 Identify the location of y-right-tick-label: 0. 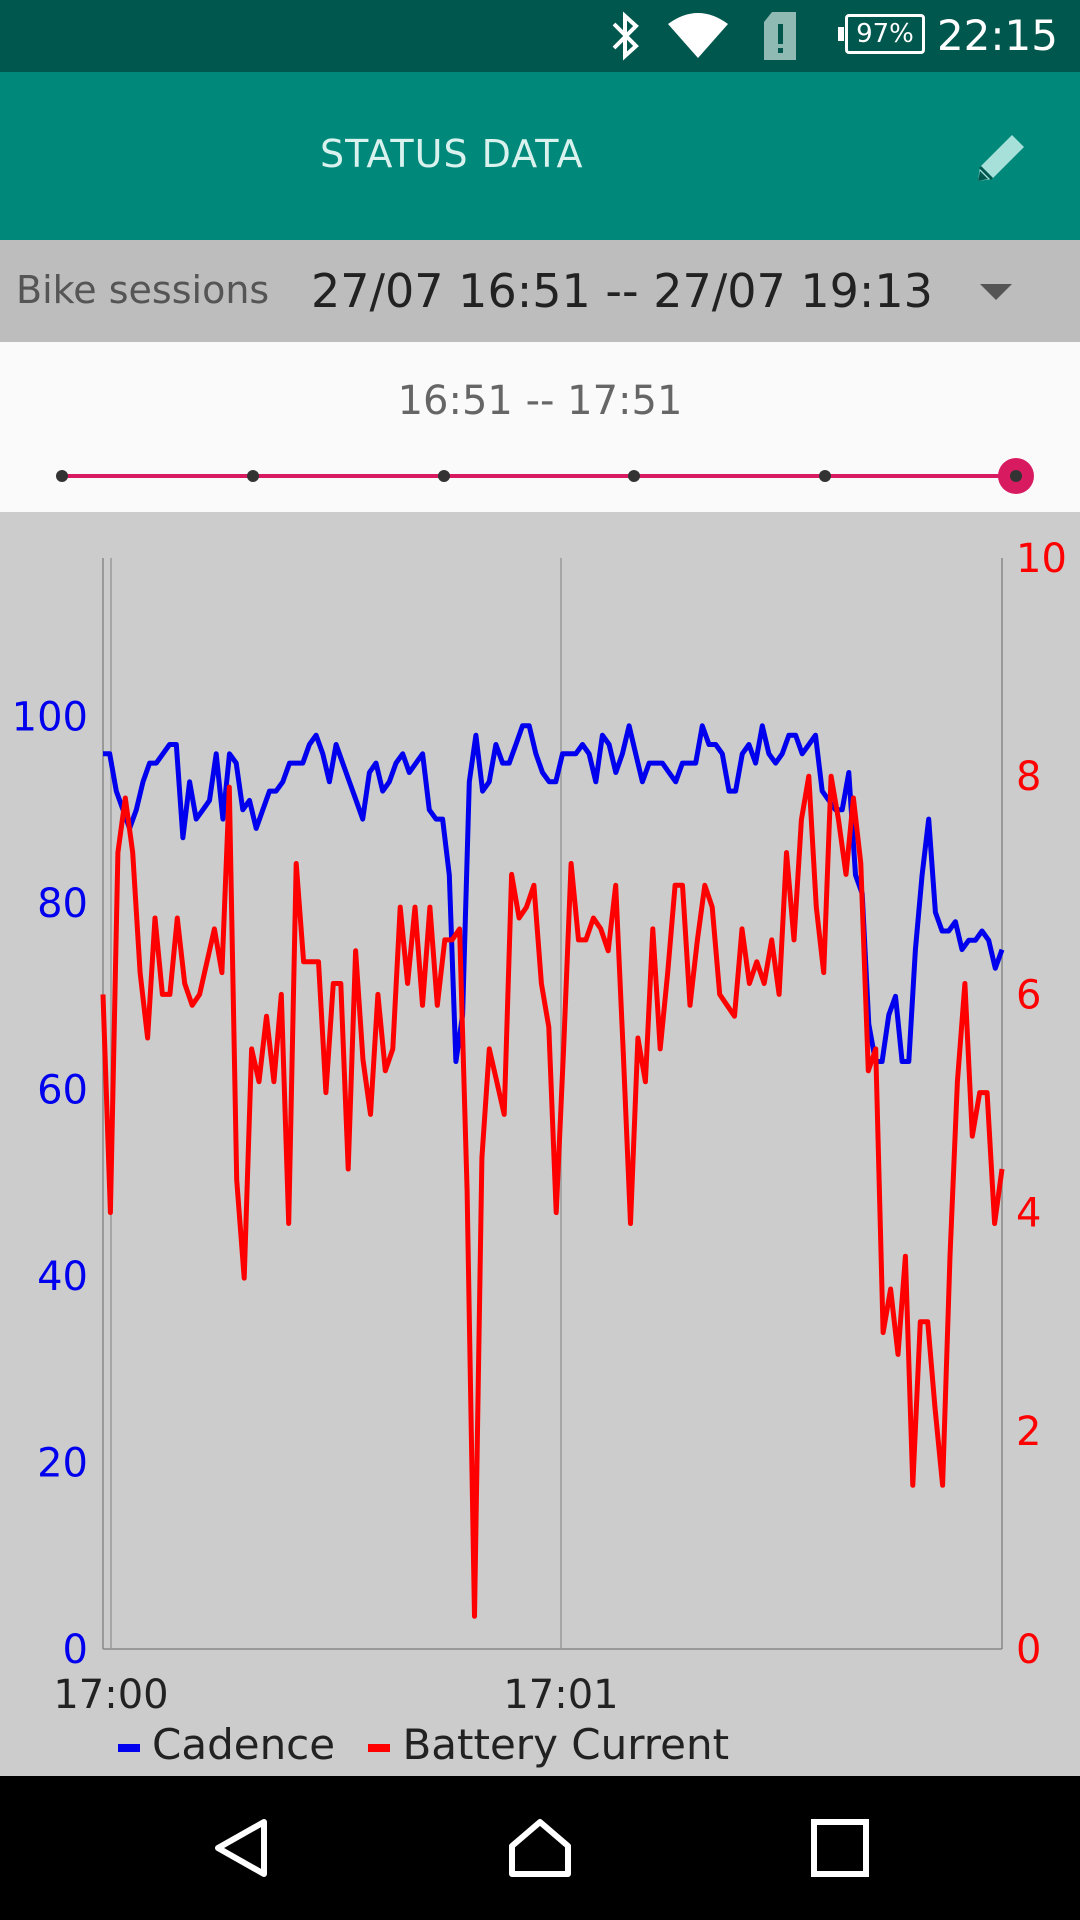
(1028, 1650).